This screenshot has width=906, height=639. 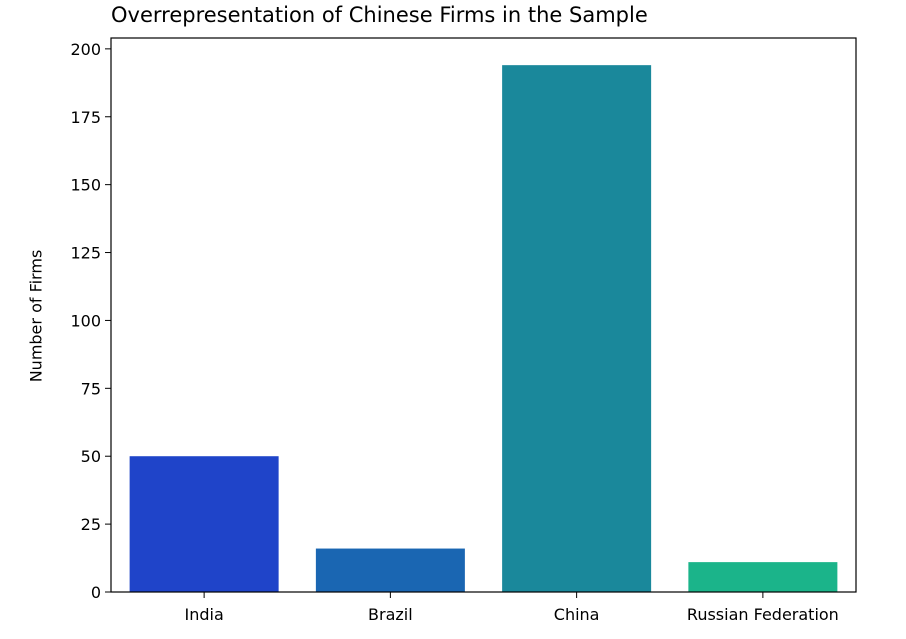 I want to click on x-tick-label: India, so click(x=203, y=614).